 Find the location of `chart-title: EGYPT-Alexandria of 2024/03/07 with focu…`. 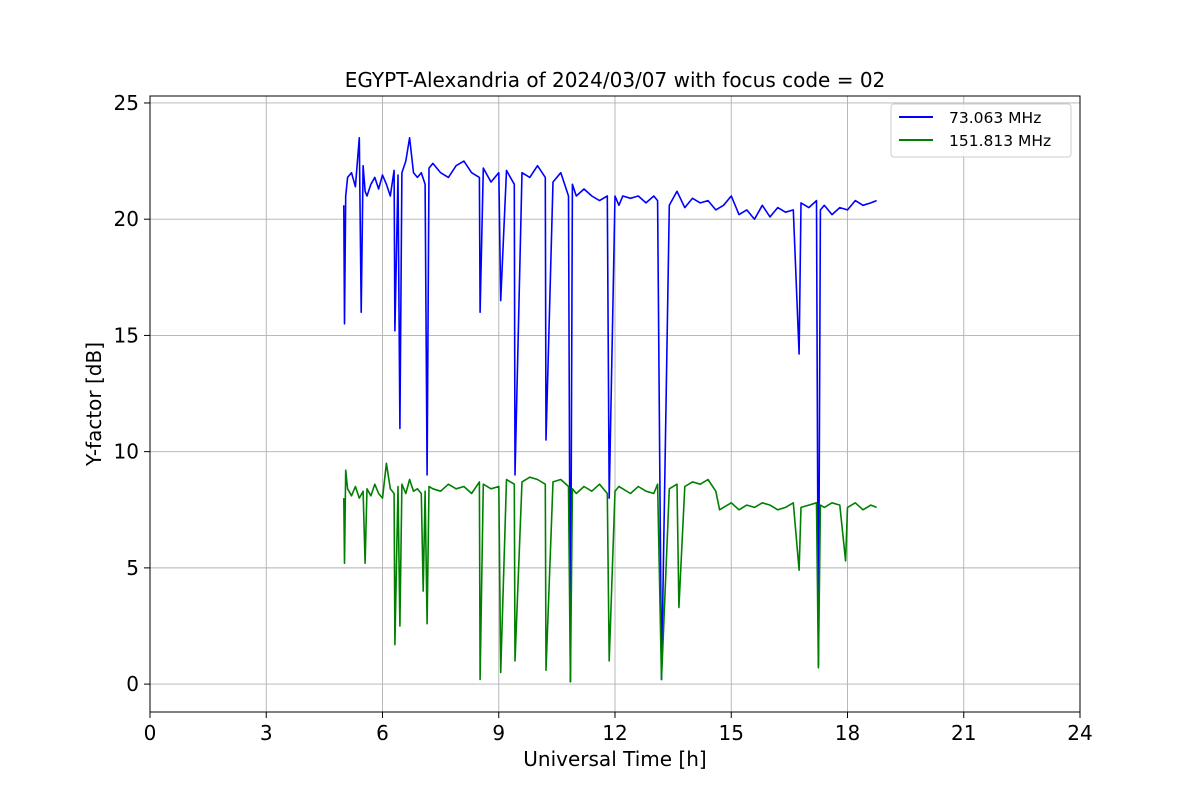

chart-title: EGYPT-Alexandria of 2024/03/07 with focu… is located at coordinates (615, 80).